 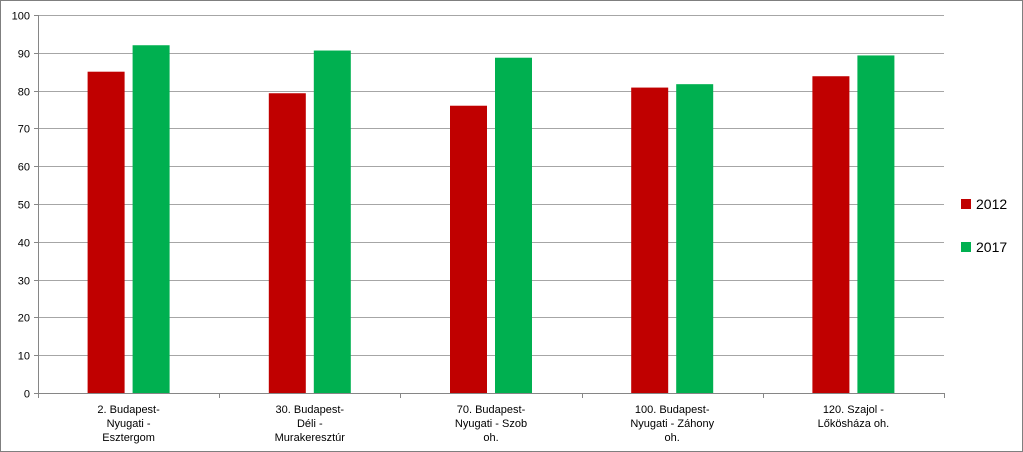 I want to click on y-tick-label: 70, so click(x=24, y=130).